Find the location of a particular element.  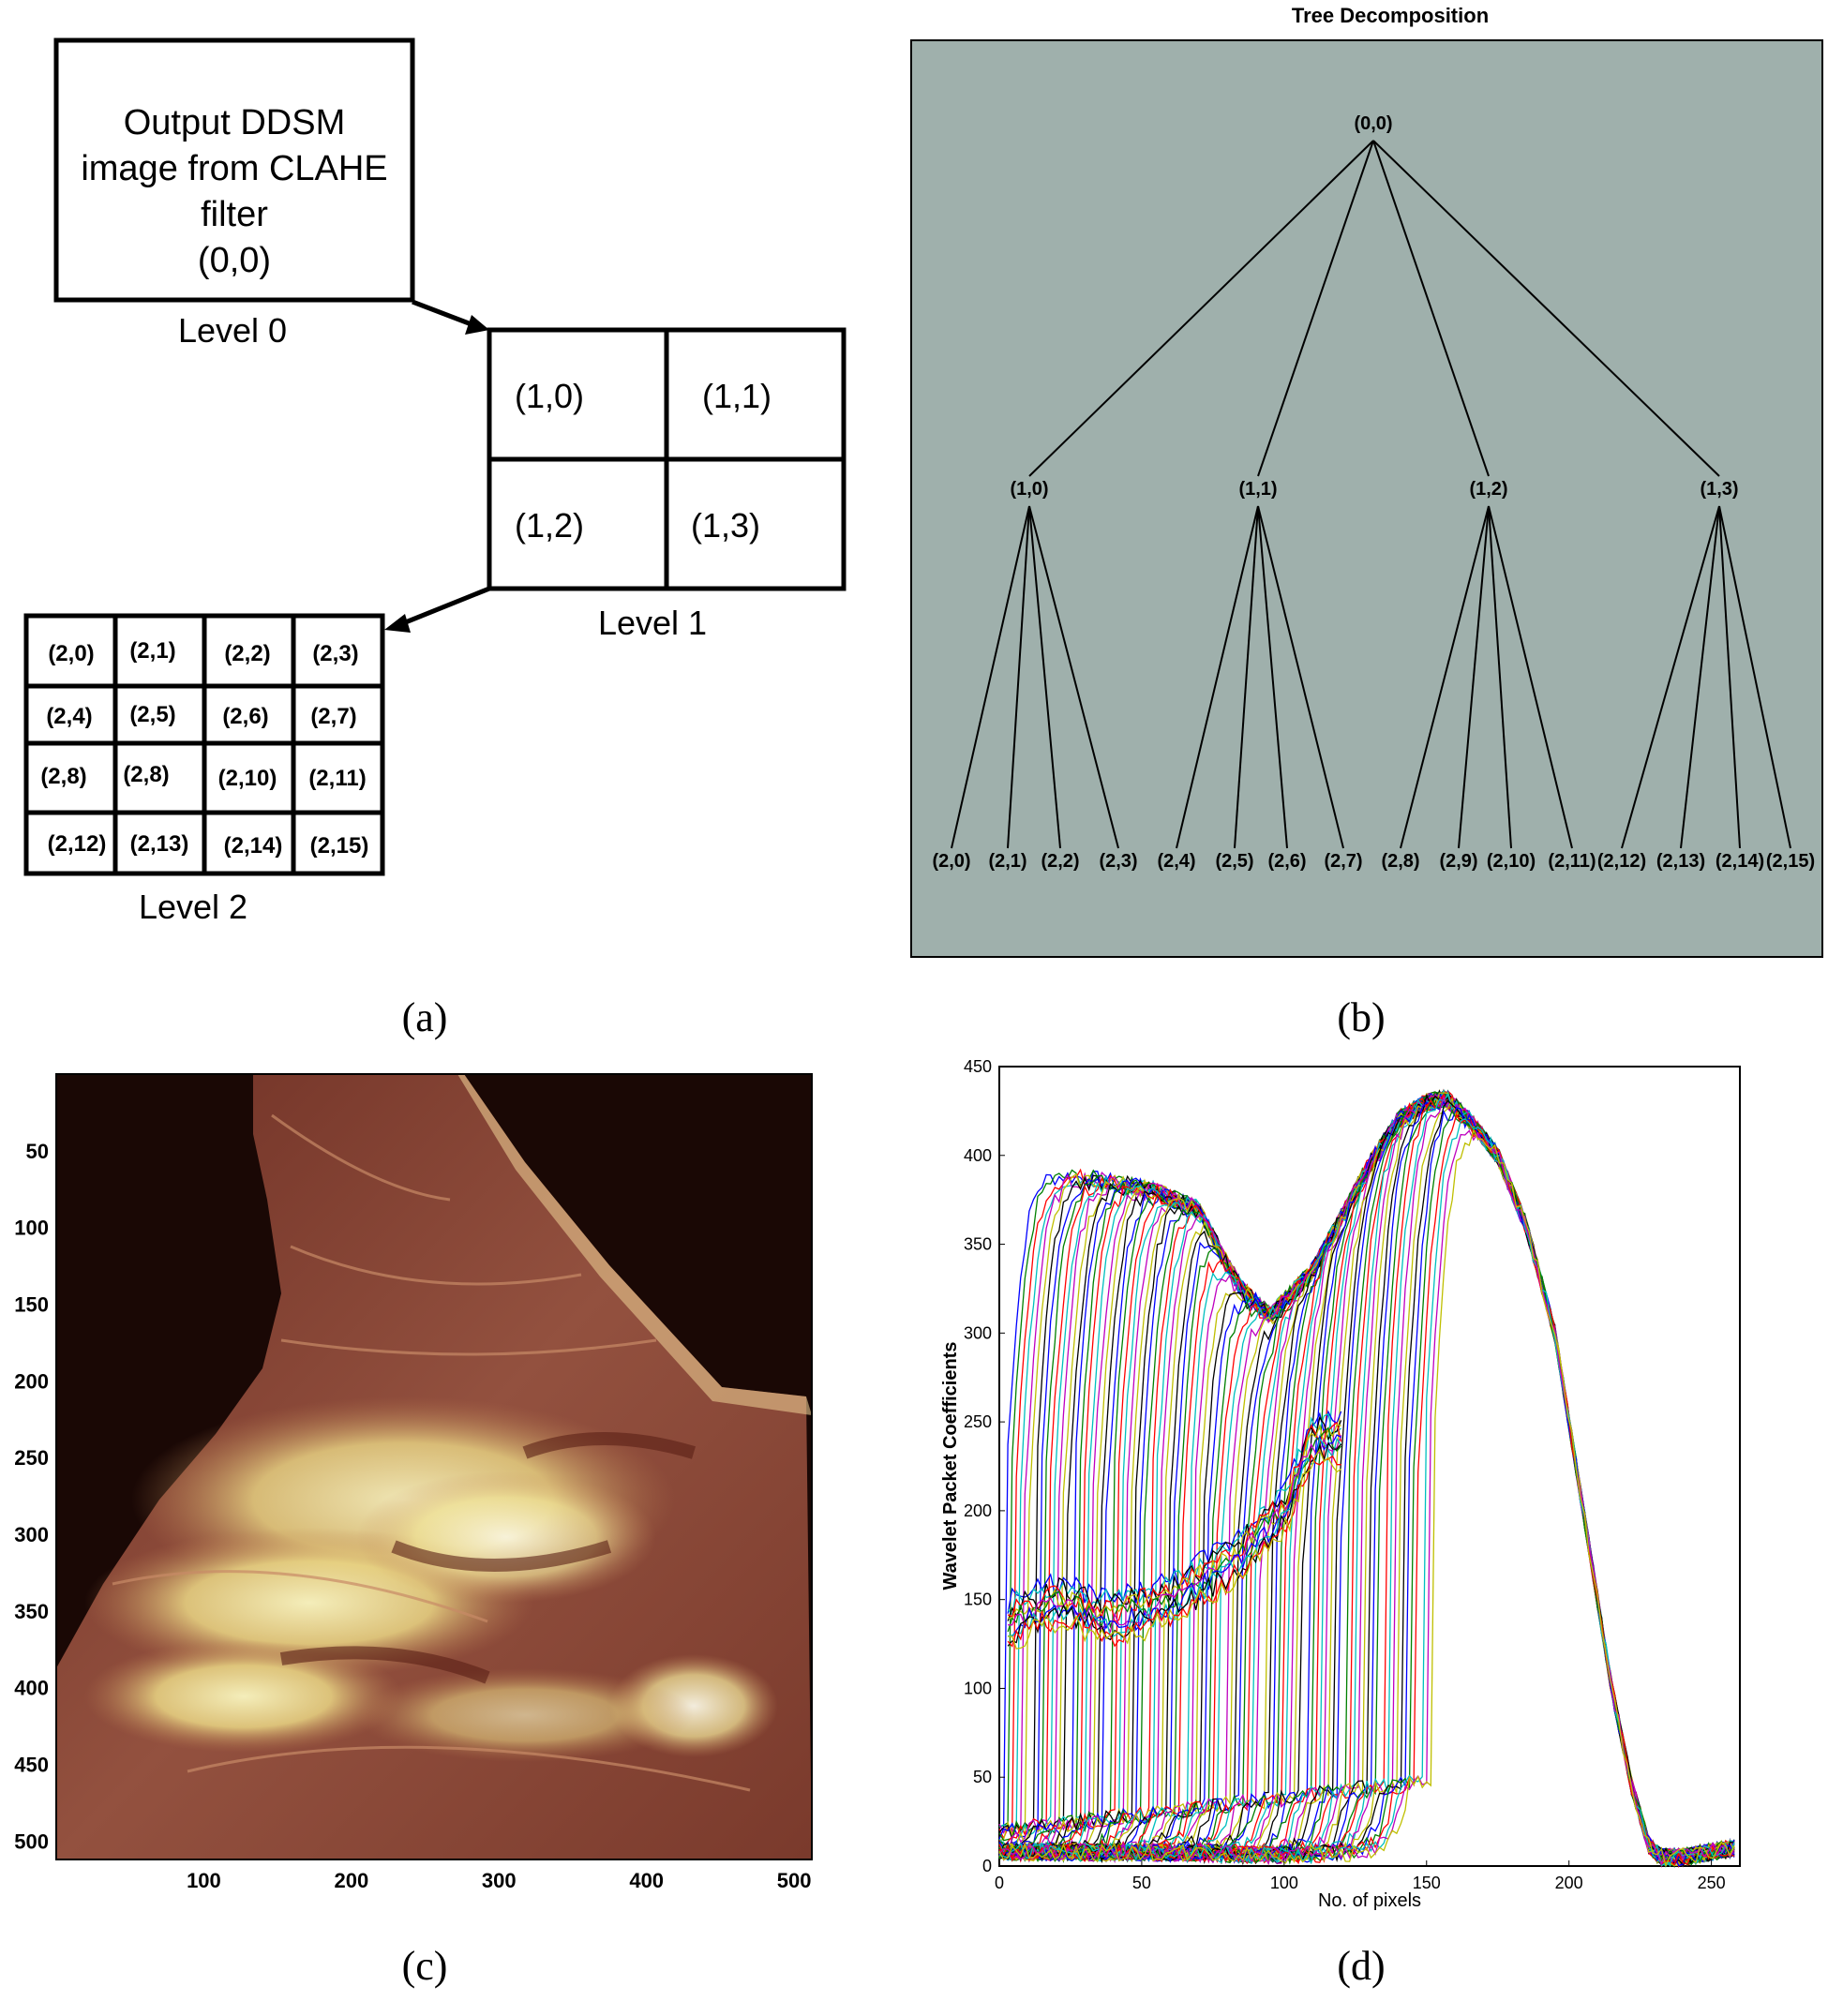

tree-node-level2-14: (2,14) is located at coordinates (1740, 862).